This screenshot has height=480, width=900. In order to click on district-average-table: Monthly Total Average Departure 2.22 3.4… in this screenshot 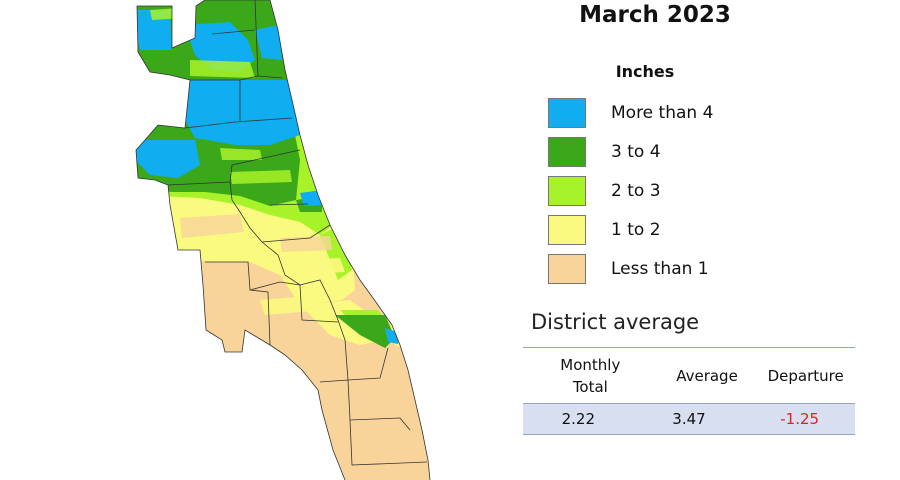, I will do `click(689, 391)`.